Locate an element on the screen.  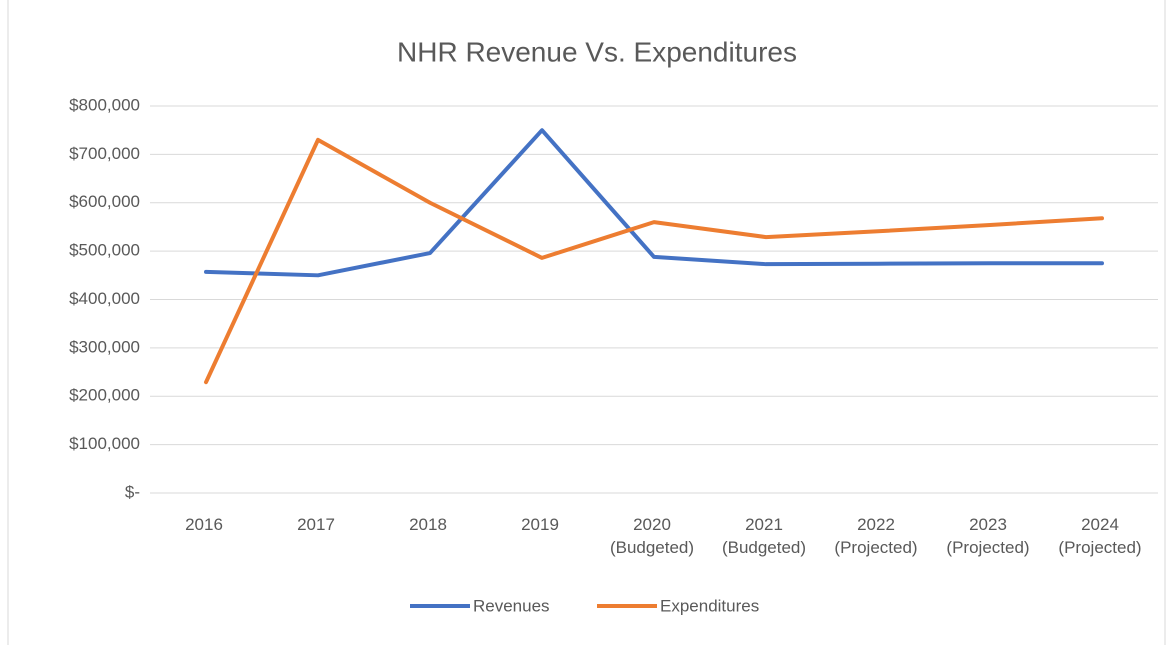
x-tick-label: 2018 is located at coordinates (428, 524).